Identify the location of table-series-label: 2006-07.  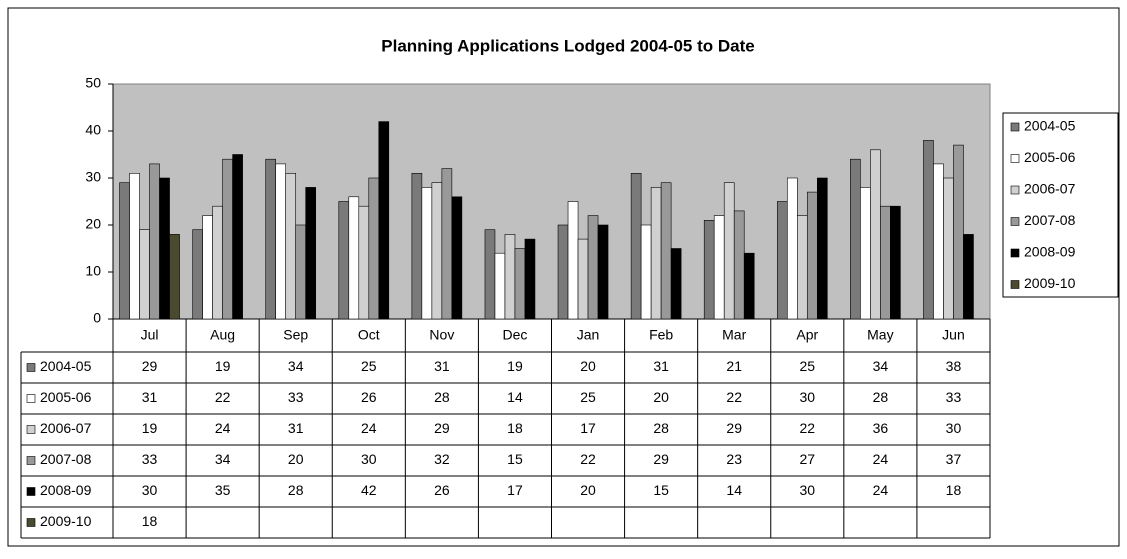
(66, 428).